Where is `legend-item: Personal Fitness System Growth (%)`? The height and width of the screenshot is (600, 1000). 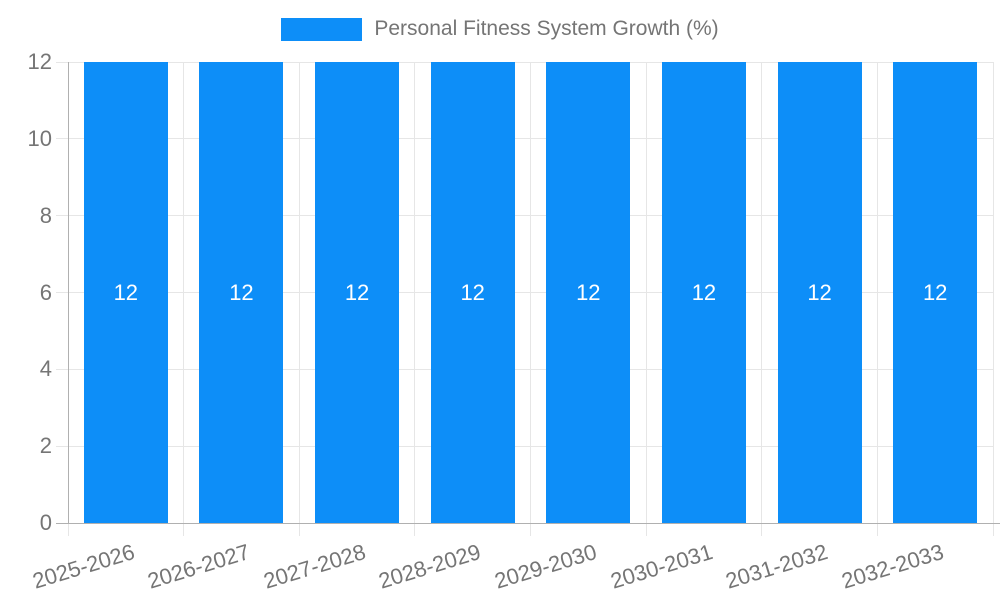 legend-item: Personal Fitness System Growth (%) is located at coordinates (500, 29).